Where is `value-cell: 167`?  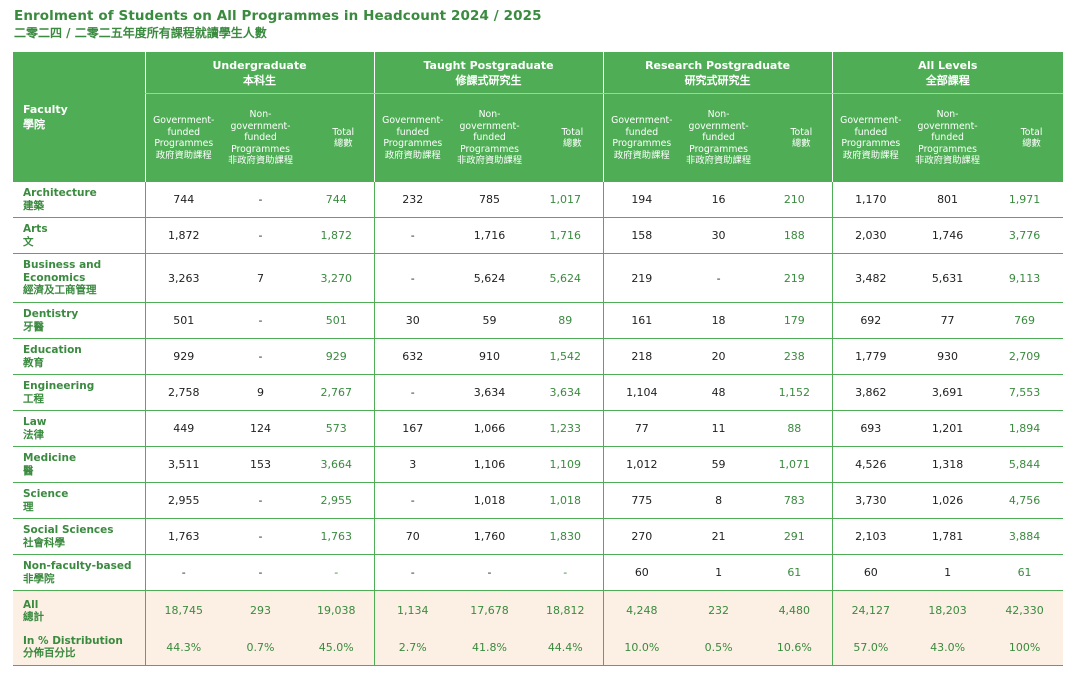 value-cell: 167 is located at coordinates (412, 428).